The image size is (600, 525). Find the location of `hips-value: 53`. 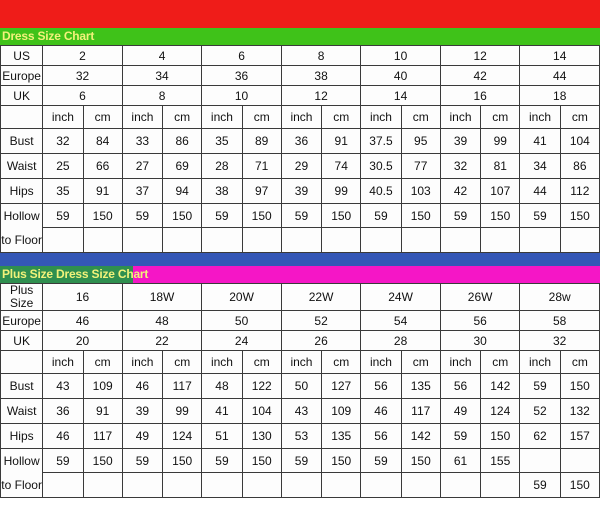

hips-value: 53 is located at coordinates (301, 436).